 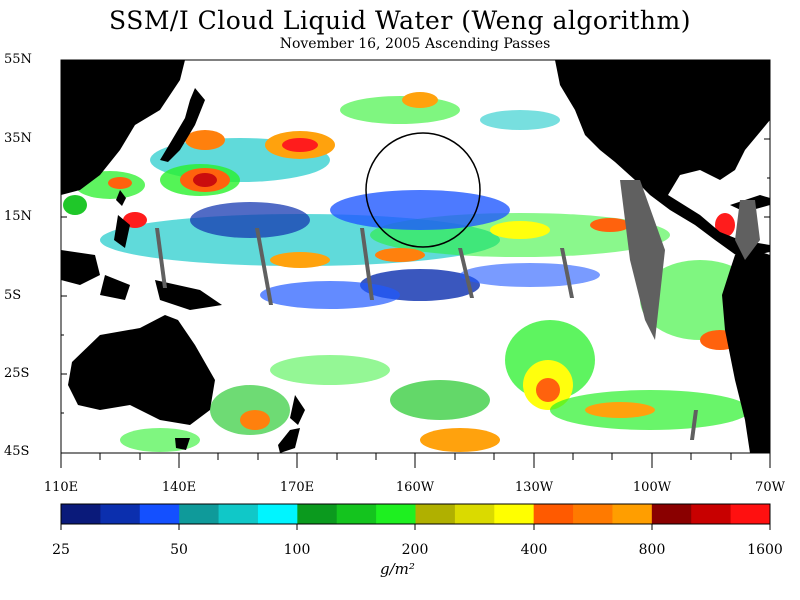 I want to click on colorbar-label-100: 100, so click(x=297, y=550).